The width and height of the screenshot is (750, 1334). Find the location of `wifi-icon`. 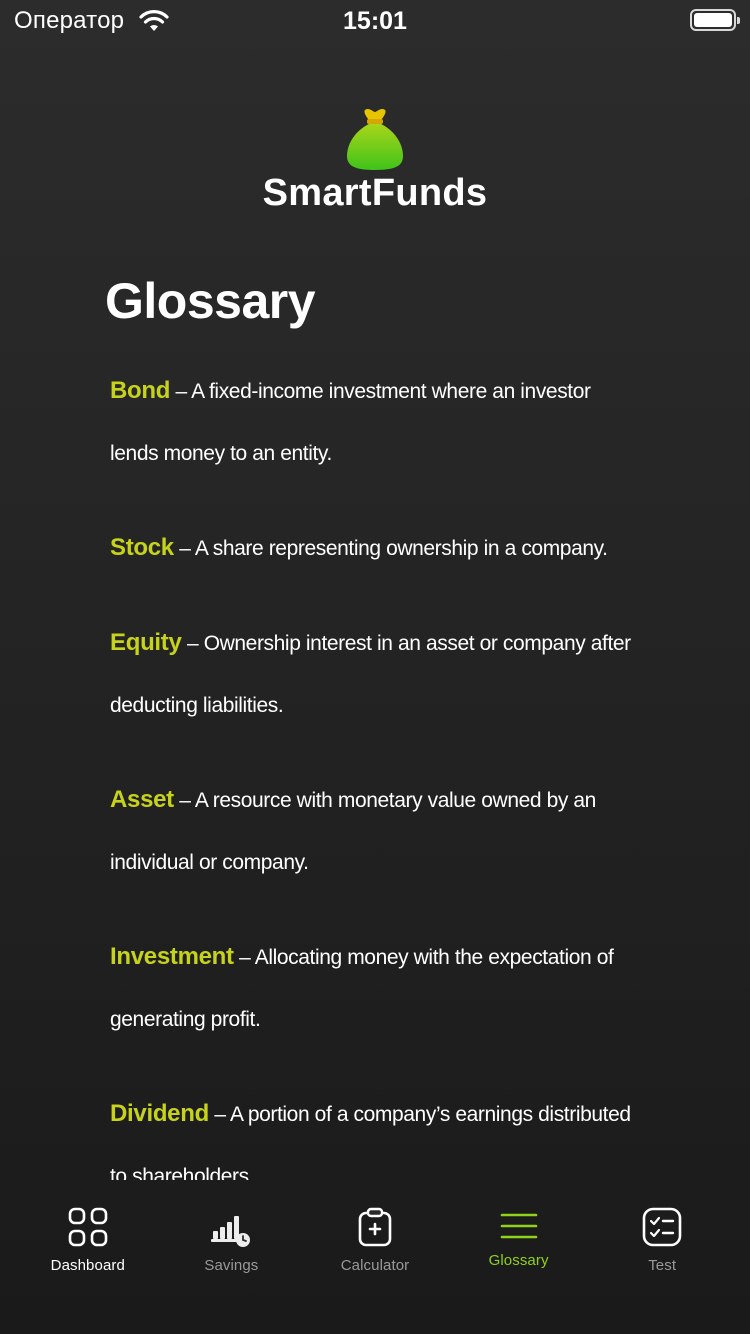

wifi-icon is located at coordinates (154, 20).